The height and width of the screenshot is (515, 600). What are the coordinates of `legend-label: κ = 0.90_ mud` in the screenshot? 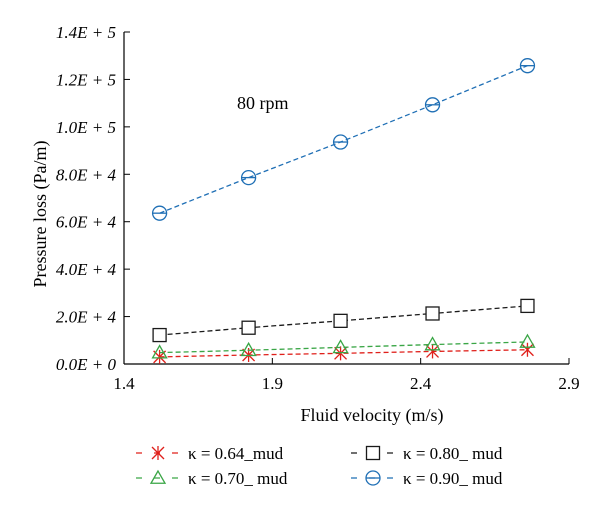 It's located at (453, 478).